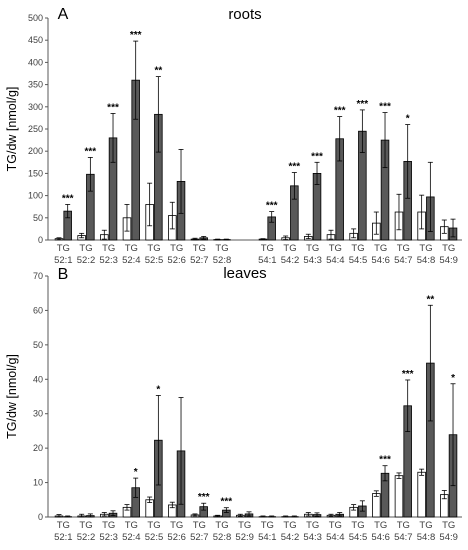 Image resolution: width=468 pixels, height=550 pixels. I want to click on y-tick-label: 500, so click(35, 18).